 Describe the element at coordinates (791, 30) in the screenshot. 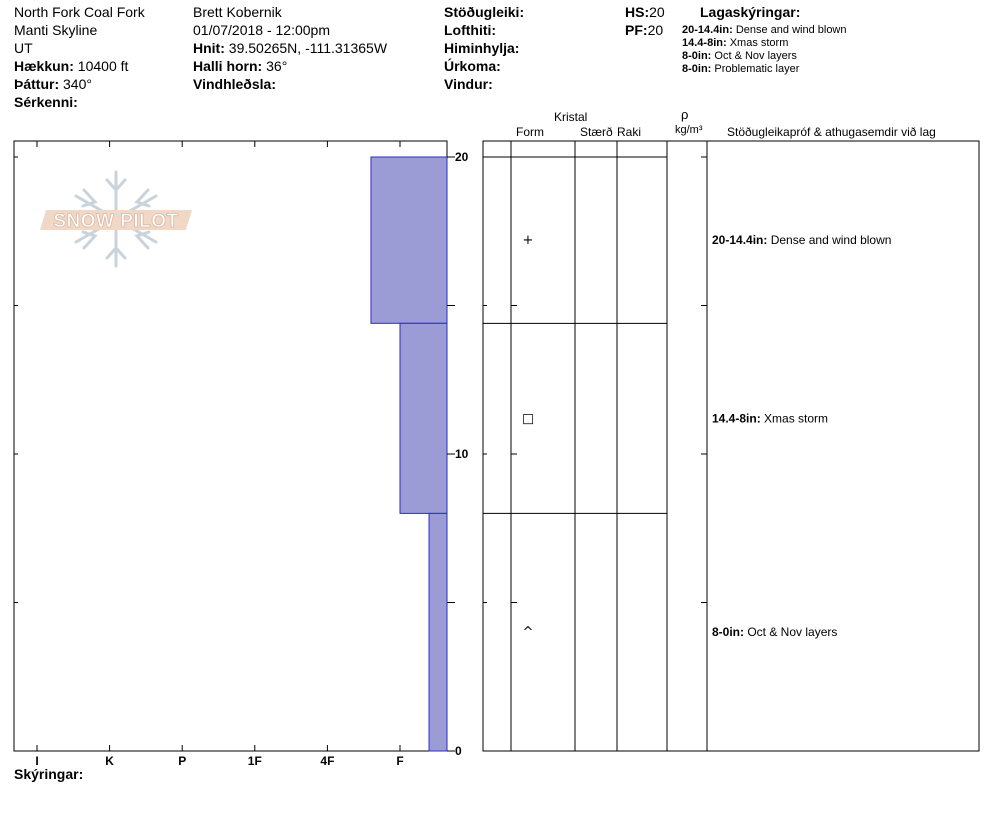

I see `legend-text: Dense and wind blown` at that location.